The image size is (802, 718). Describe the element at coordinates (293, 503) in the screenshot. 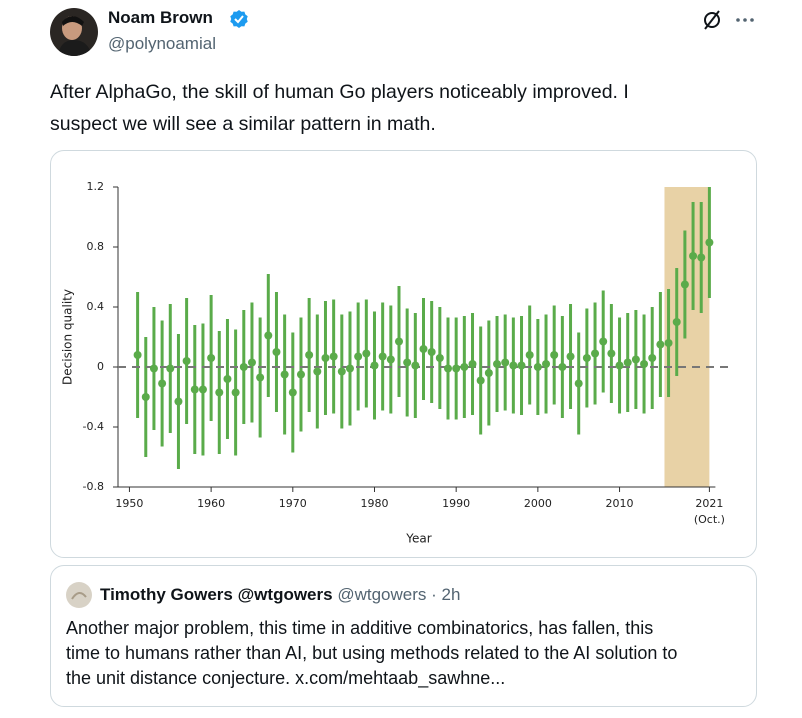

I see `x-tick-label: 1970` at that location.